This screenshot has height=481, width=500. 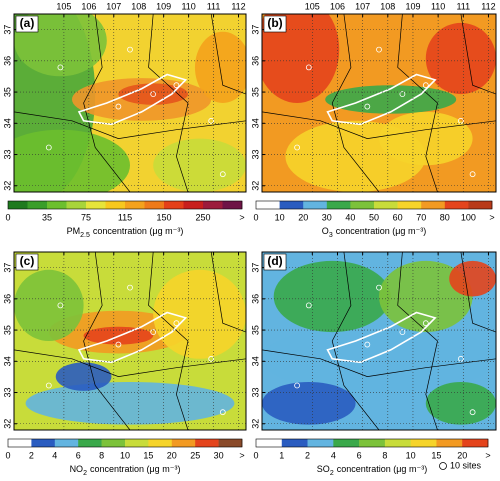 What do you see at coordinates (7, 217) in the screenshot?
I see `colorbar-tick-label: 0` at bounding box center [7, 217].